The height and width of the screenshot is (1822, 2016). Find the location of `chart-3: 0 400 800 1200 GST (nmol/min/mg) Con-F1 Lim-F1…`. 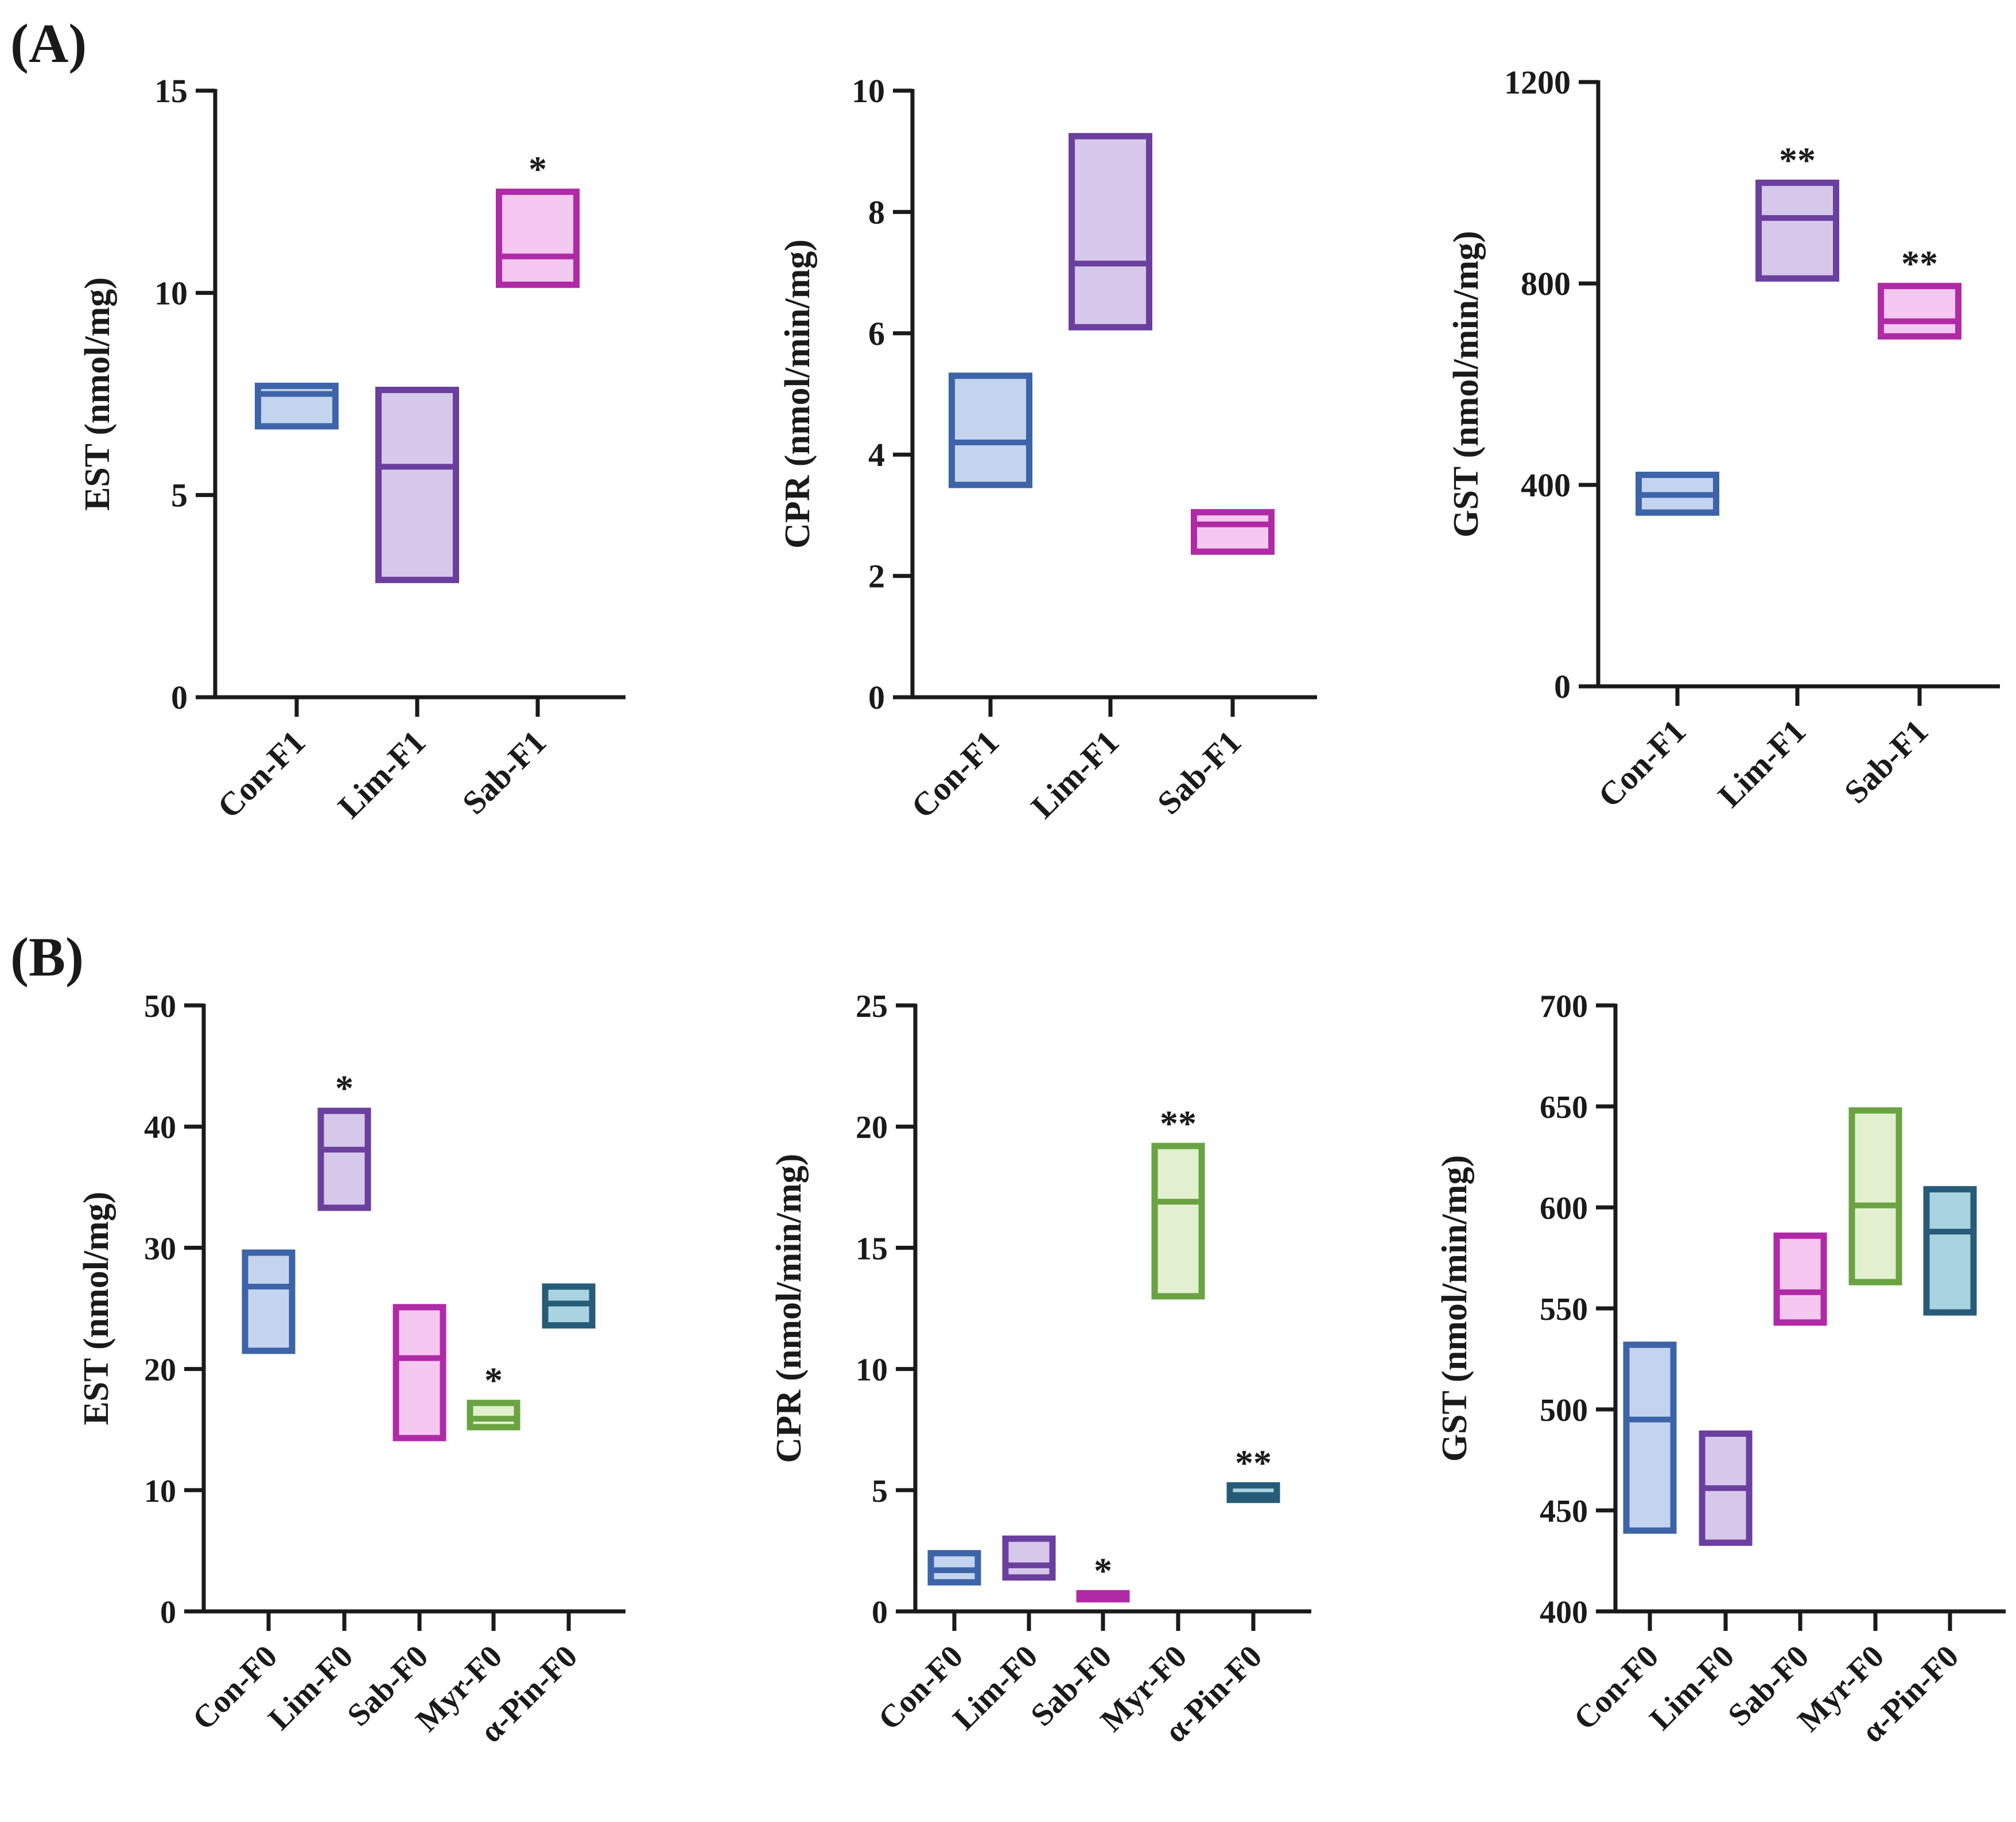

chart-3: 0 400 800 1200 GST (nmol/min/mg) Con-F1 Lim-F1… is located at coordinates (1723, 439).